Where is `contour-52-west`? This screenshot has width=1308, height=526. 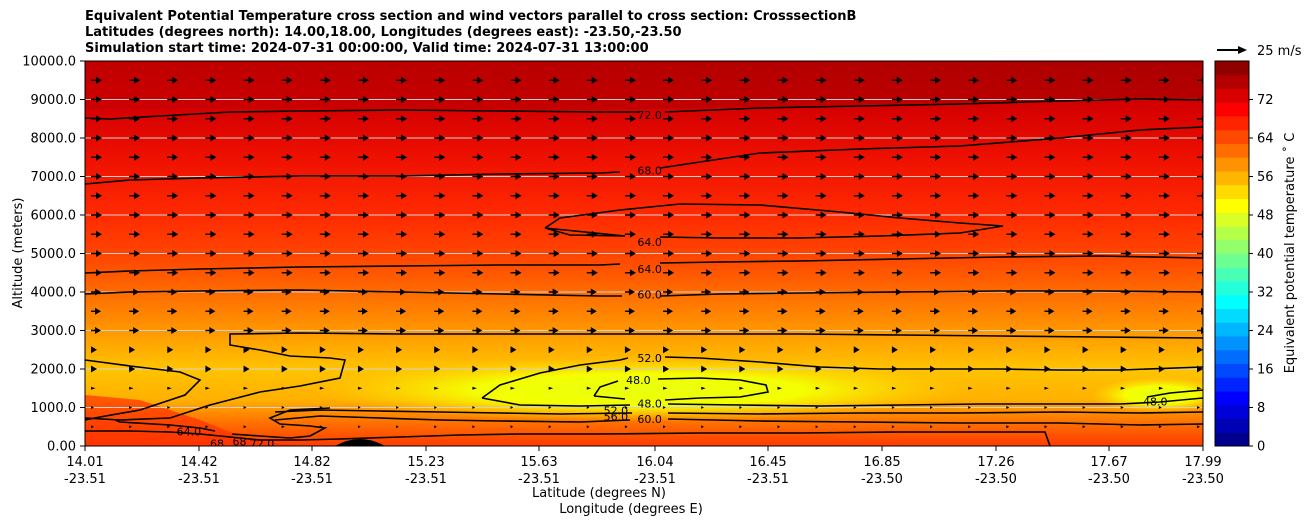
contour-52-west is located at coordinates (143, 390).